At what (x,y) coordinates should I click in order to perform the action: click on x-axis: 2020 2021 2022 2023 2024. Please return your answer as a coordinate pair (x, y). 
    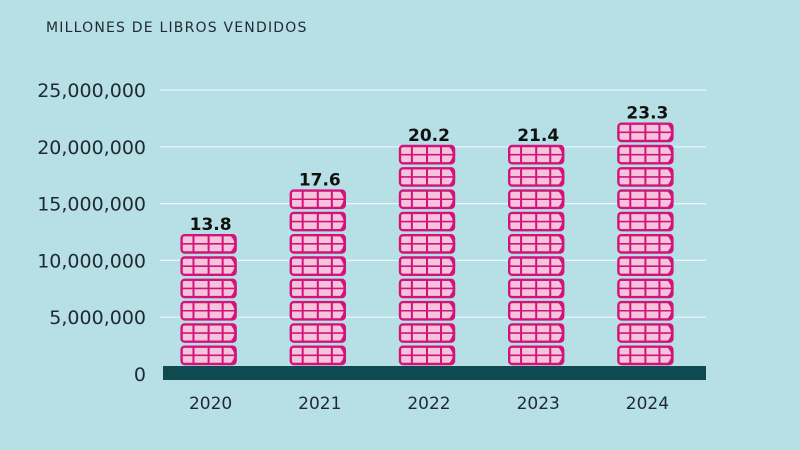
    Looking at the image, I should click on (429, 404).